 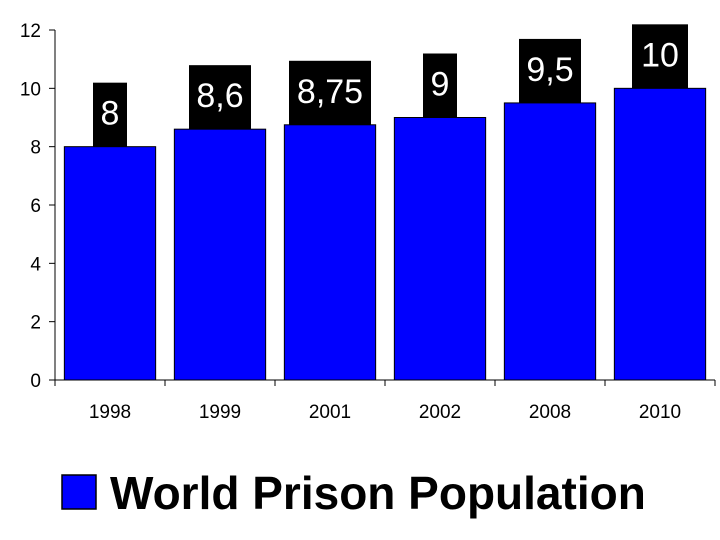 What do you see at coordinates (30, 31) in the screenshot?
I see `y-tick-label: 12` at bounding box center [30, 31].